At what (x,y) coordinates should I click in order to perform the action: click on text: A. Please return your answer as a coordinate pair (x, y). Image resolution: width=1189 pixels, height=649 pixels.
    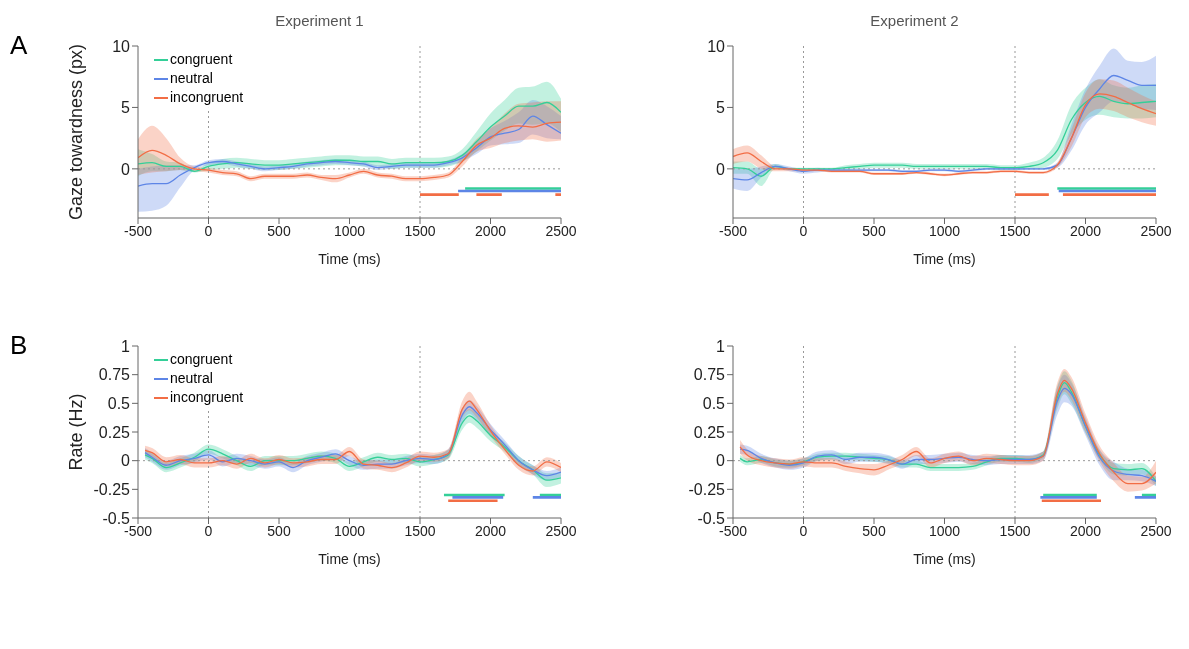
    Looking at the image, I should click on (19, 45).